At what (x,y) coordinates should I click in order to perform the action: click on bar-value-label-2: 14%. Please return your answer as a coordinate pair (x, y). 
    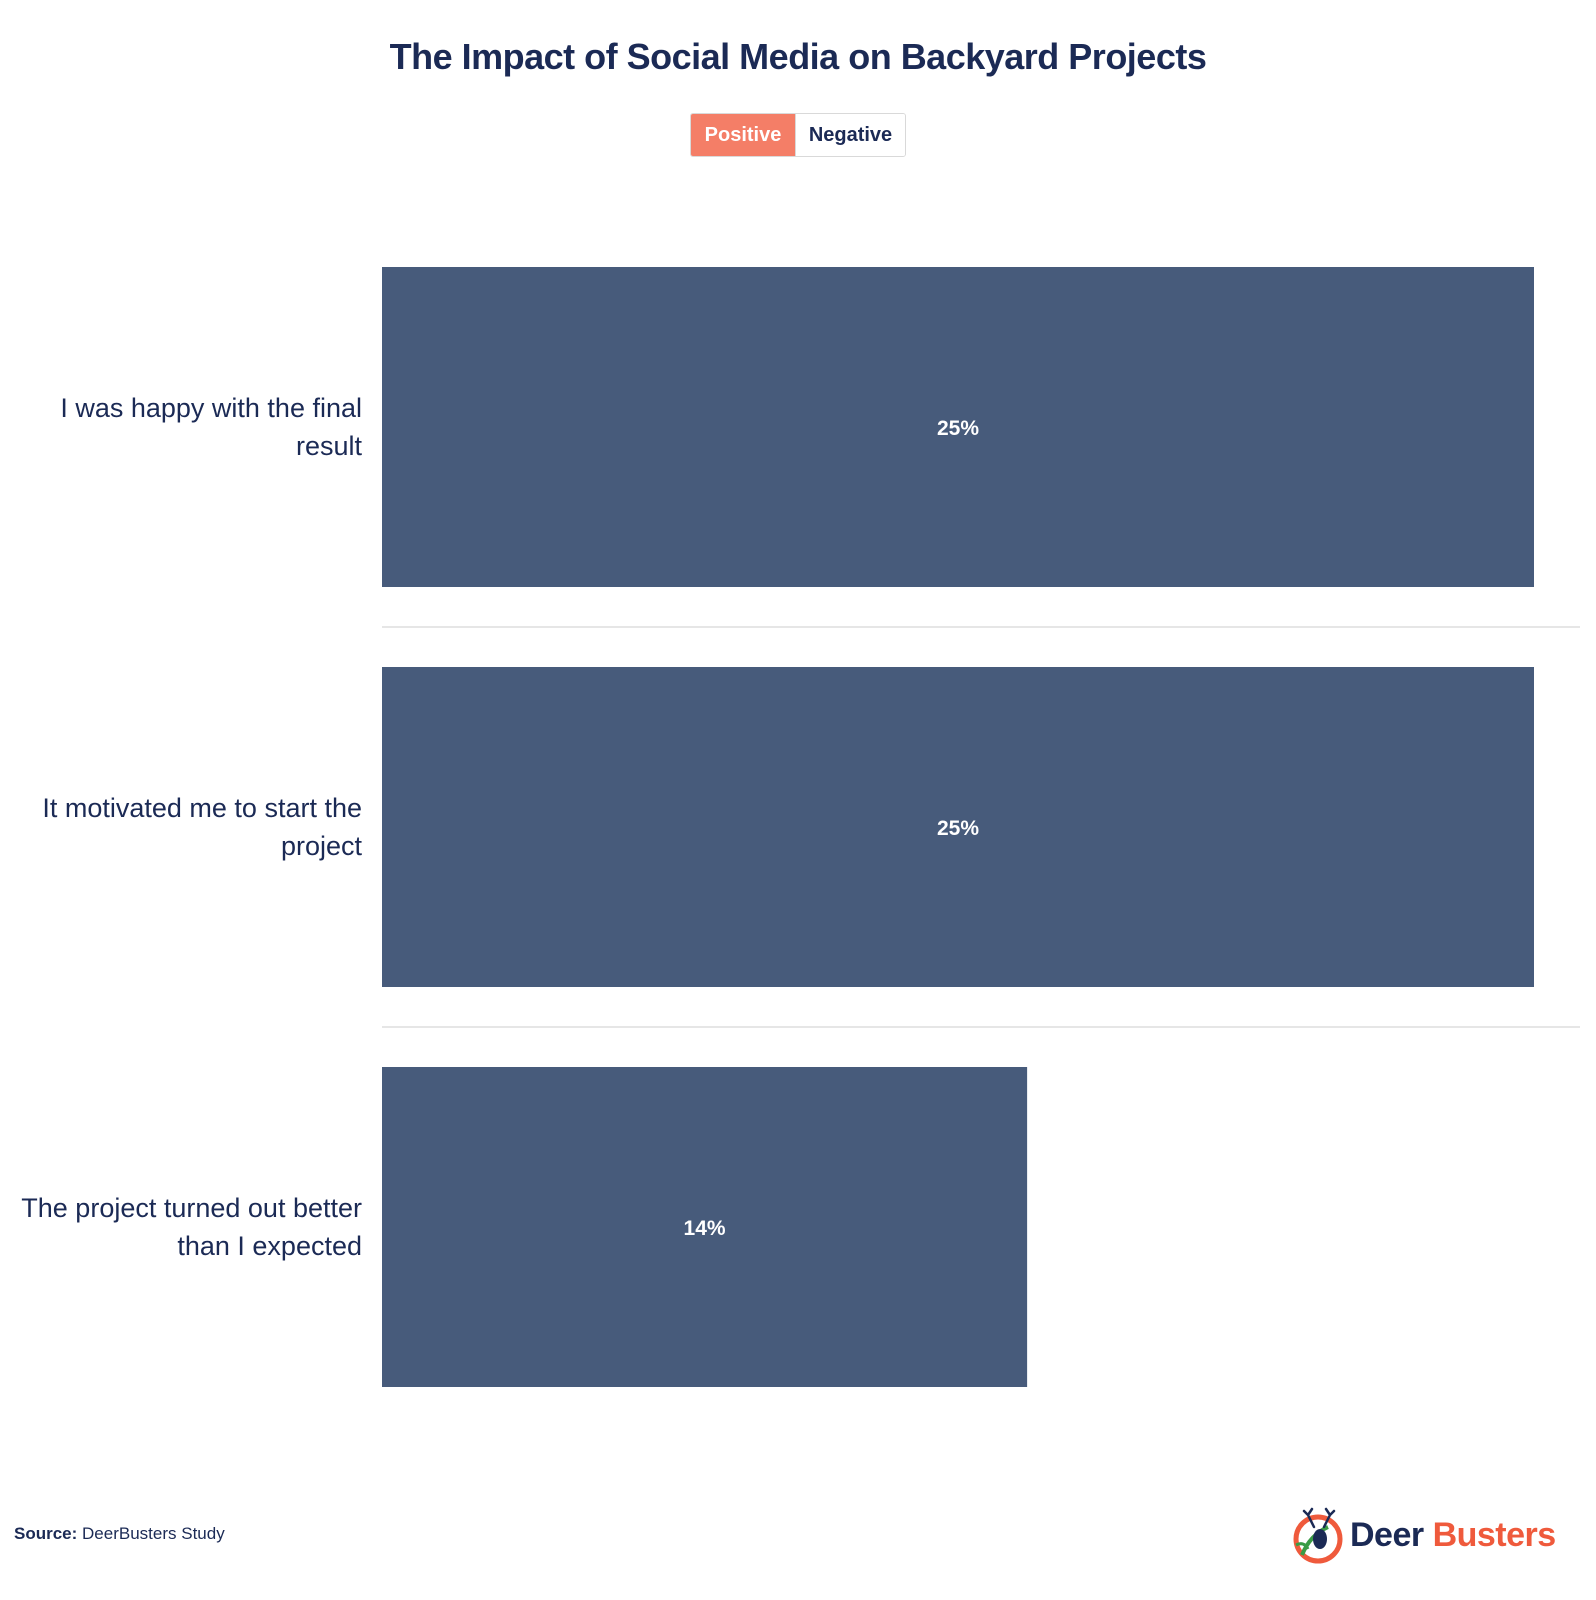
    Looking at the image, I should click on (705, 1228).